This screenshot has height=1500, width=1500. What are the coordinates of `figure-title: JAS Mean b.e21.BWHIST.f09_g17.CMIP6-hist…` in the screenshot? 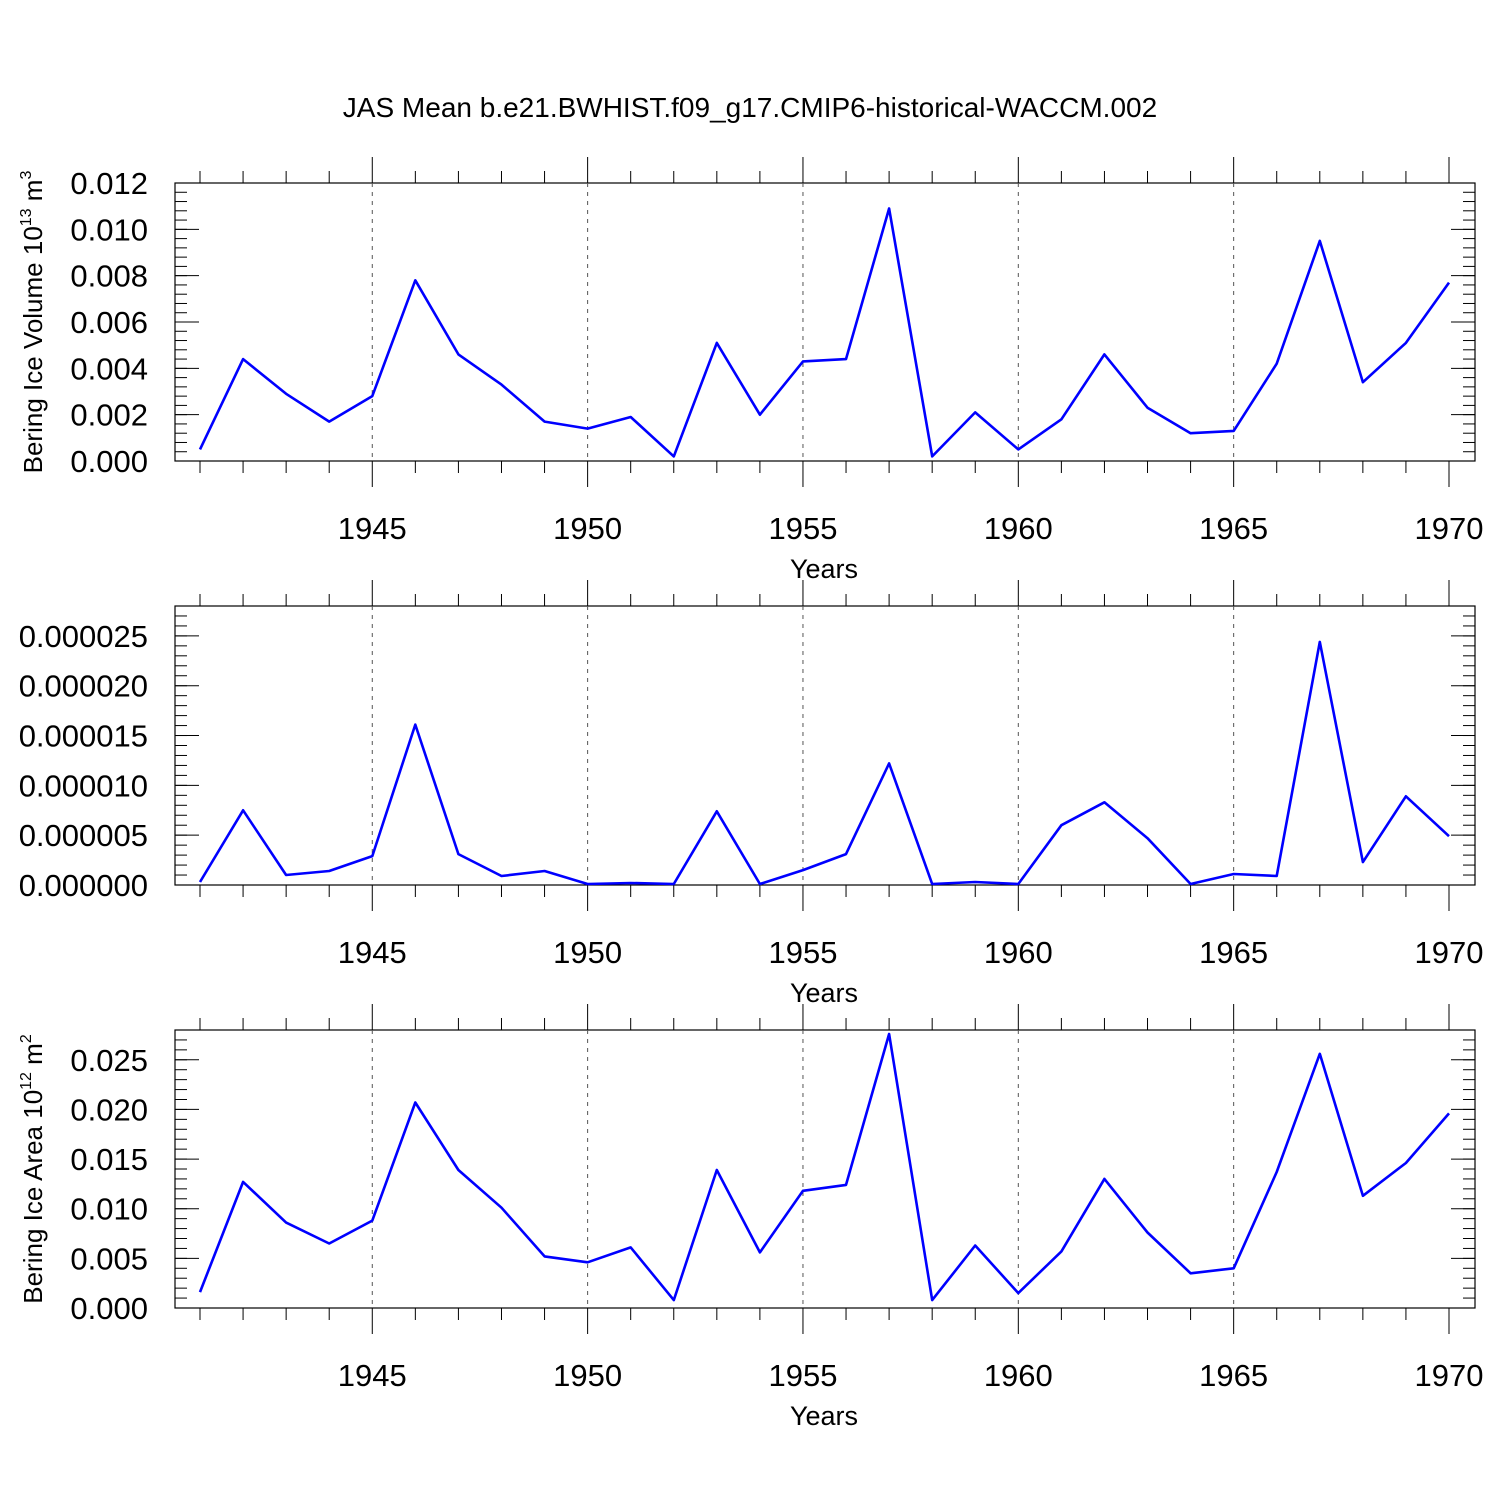 It's located at (750, 107).